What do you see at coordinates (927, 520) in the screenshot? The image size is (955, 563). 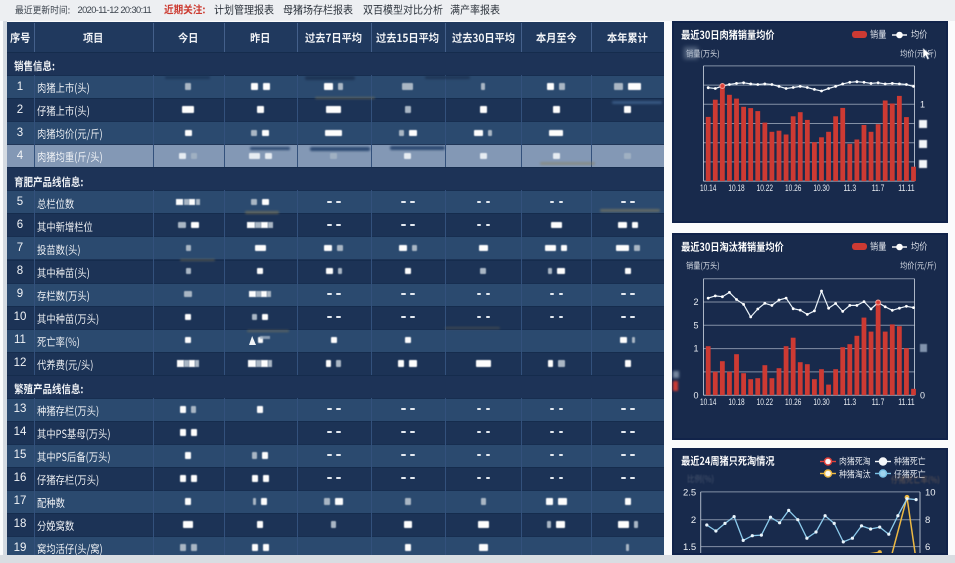 I see `svg-text: 8` at bounding box center [927, 520].